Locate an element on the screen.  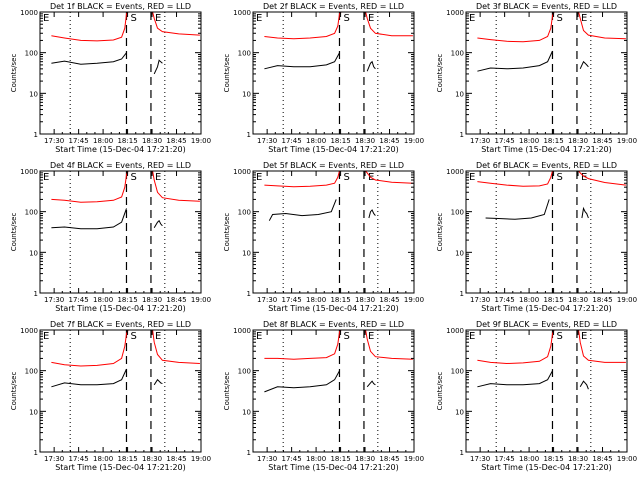
chart-title: Det 8f BLACK = Events, RED = LLD is located at coordinates (333, 324).